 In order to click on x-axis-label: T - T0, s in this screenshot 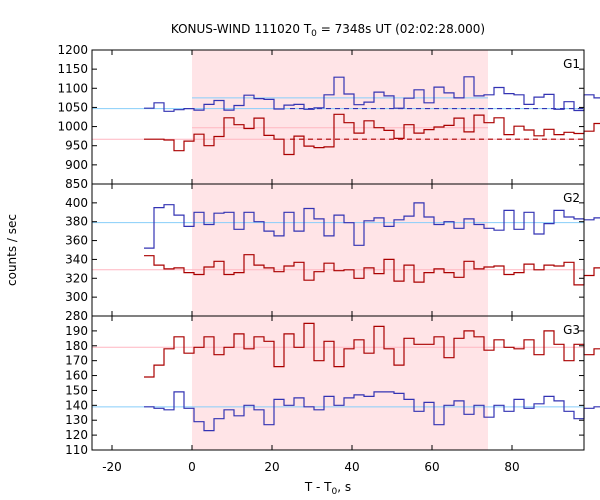, I will do `click(327, 488)`.